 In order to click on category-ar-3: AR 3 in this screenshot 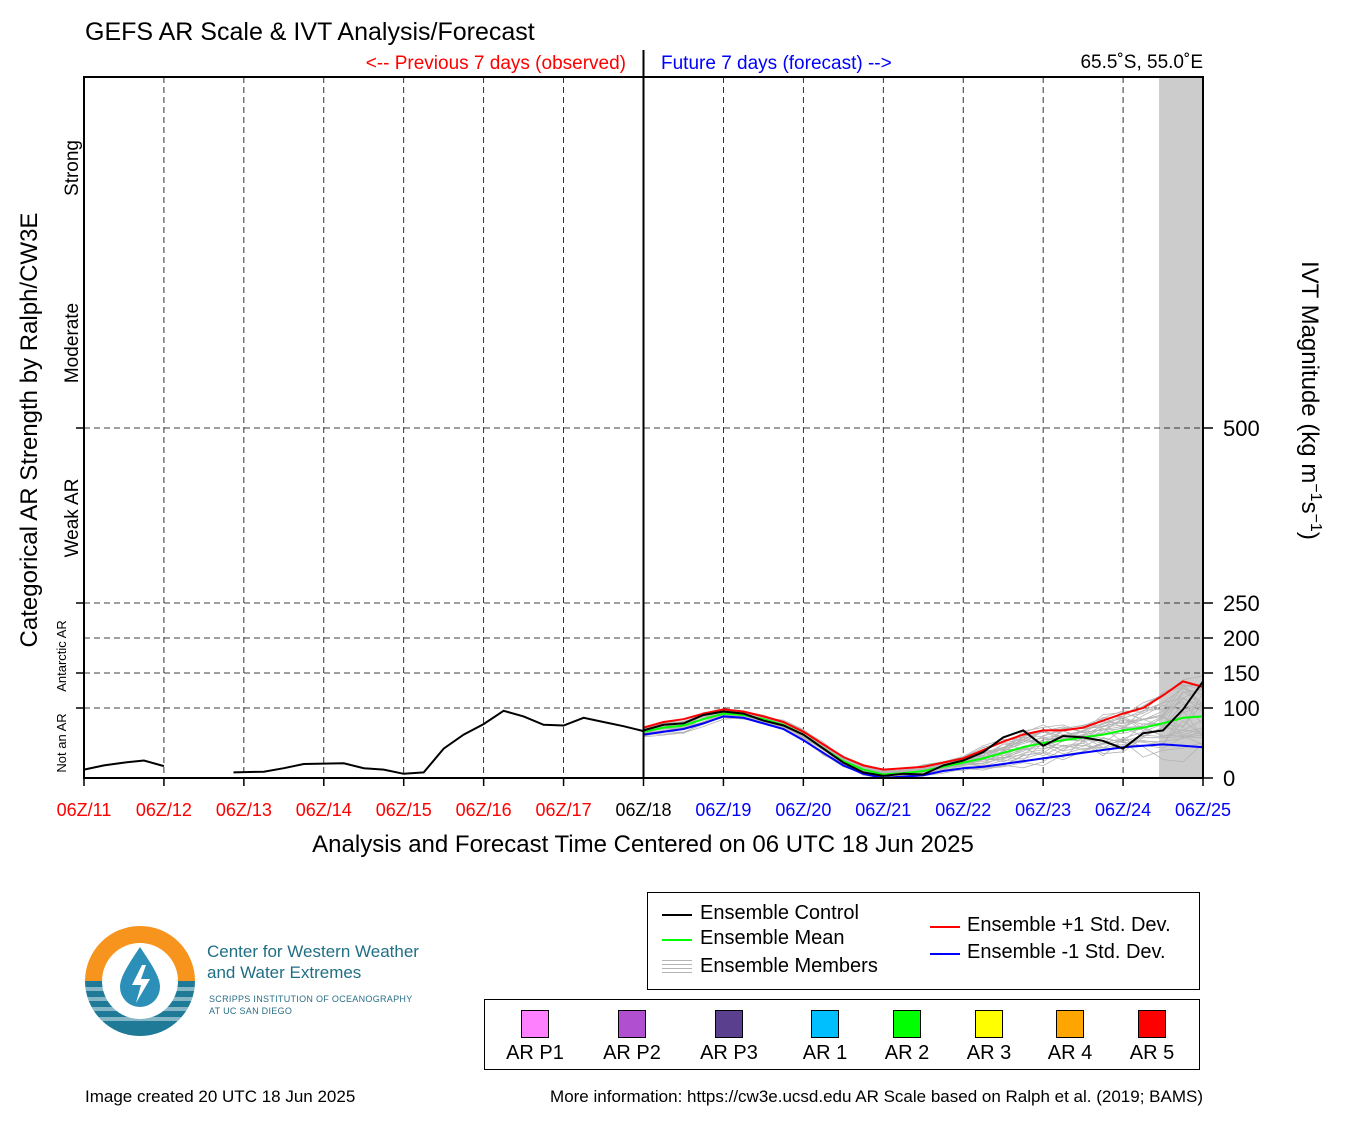, I will do `click(989, 1037)`.